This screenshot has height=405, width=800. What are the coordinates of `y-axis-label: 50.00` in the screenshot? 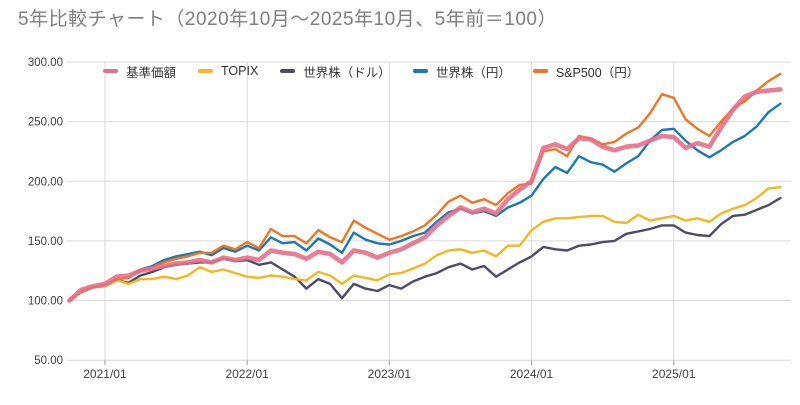 It's located at (48, 361).